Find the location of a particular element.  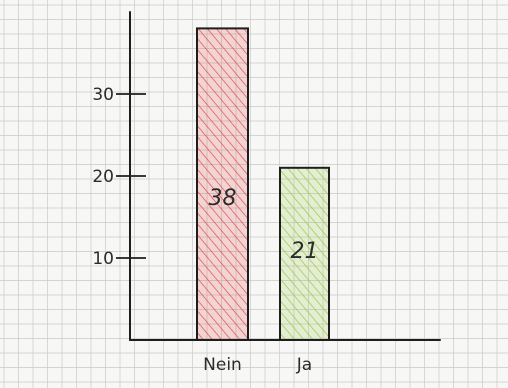

y-tick-label-10: 10 is located at coordinates (103, 259).